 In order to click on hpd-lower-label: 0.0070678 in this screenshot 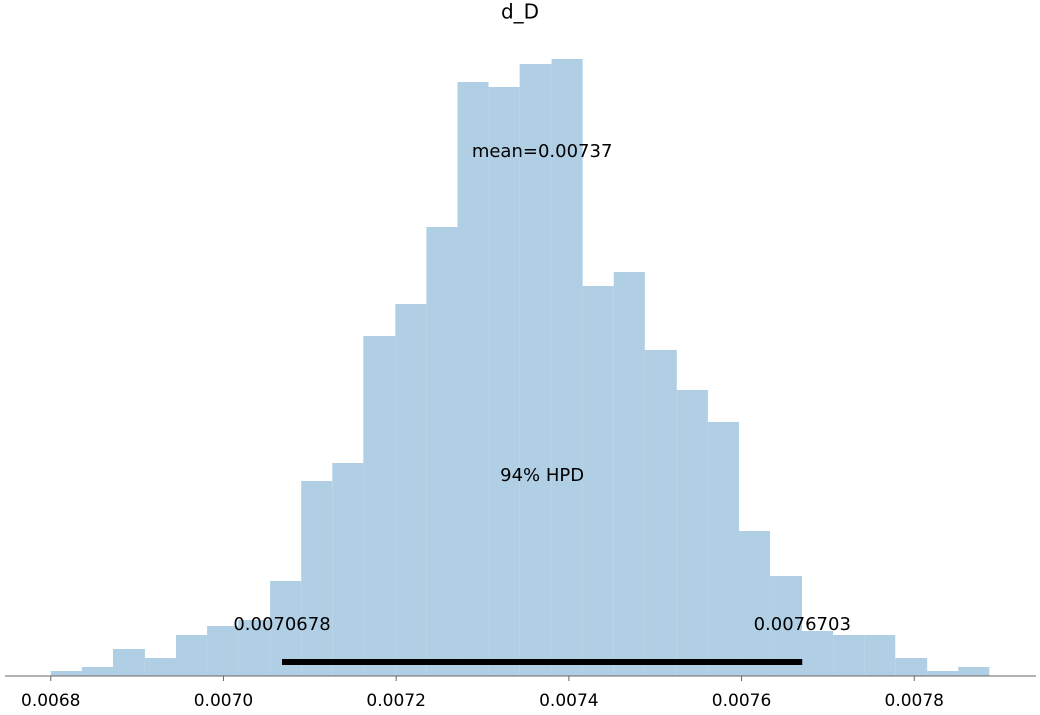, I will do `click(281, 624)`.